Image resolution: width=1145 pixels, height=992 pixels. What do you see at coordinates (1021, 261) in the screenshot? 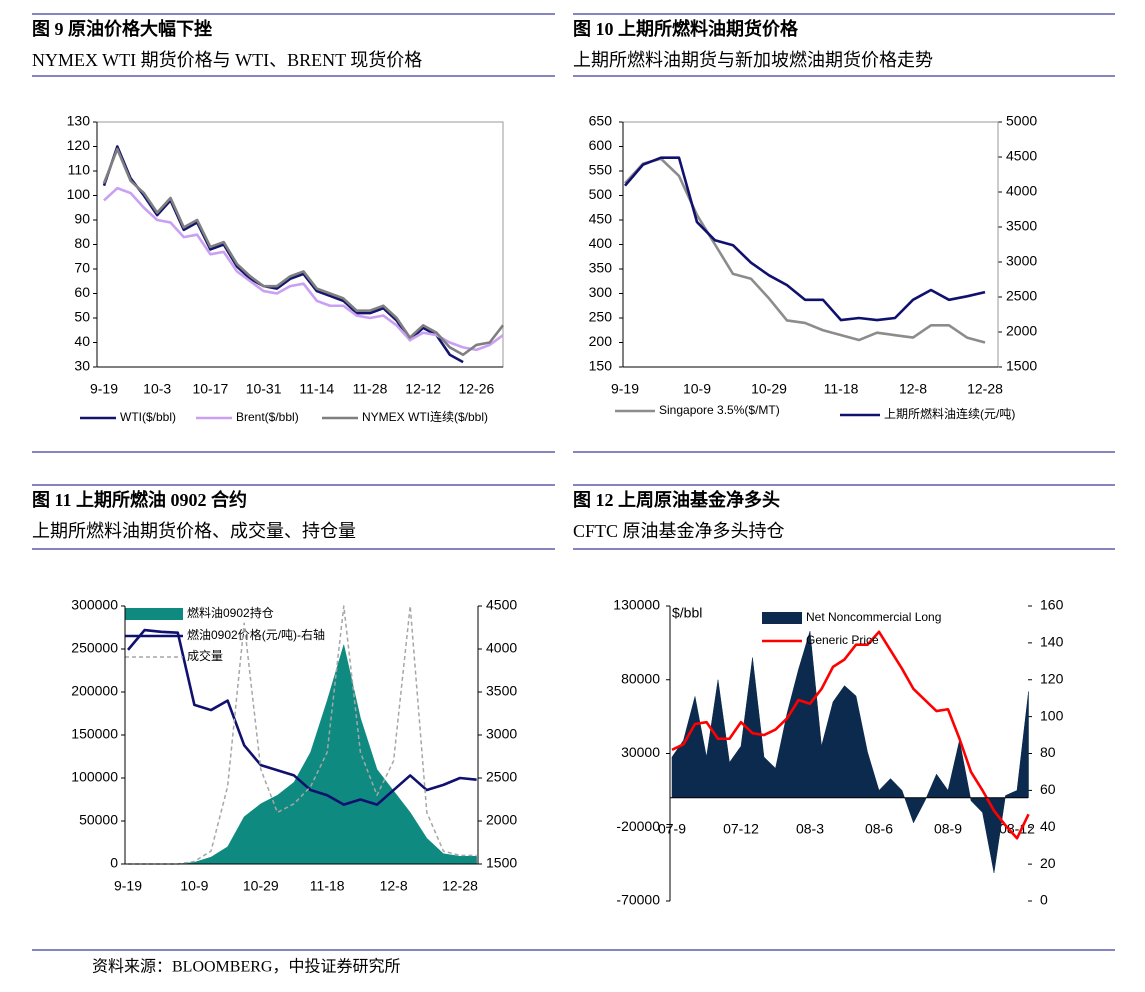
I see `y2-tick-label: 3000` at bounding box center [1021, 261].